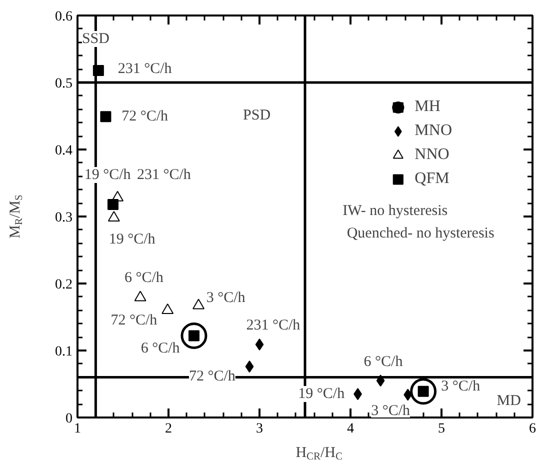 This screenshot has height=468, width=547. What do you see at coordinates (259, 429) in the screenshot?
I see `x-tick-label: 3` at bounding box center [259, 429].